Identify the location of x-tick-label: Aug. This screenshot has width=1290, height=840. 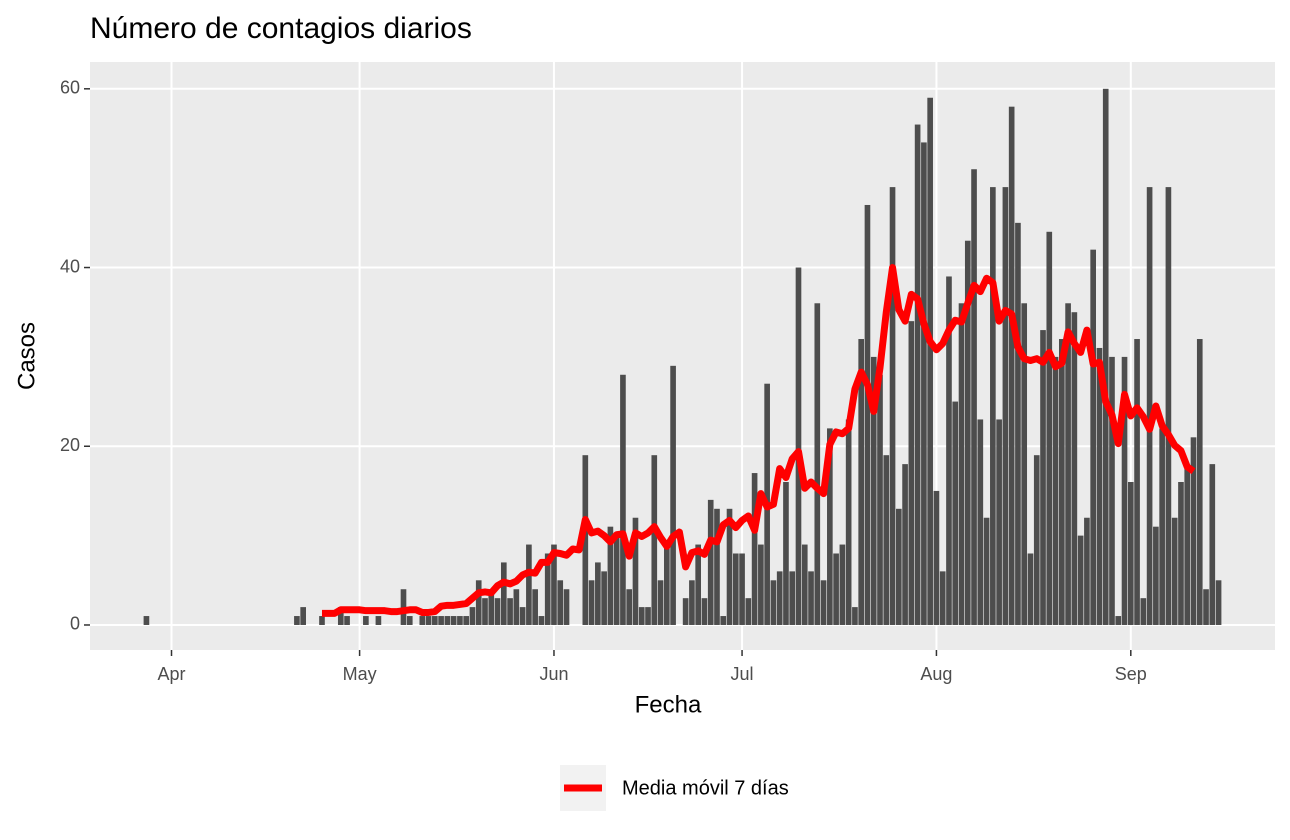
(936, 674).